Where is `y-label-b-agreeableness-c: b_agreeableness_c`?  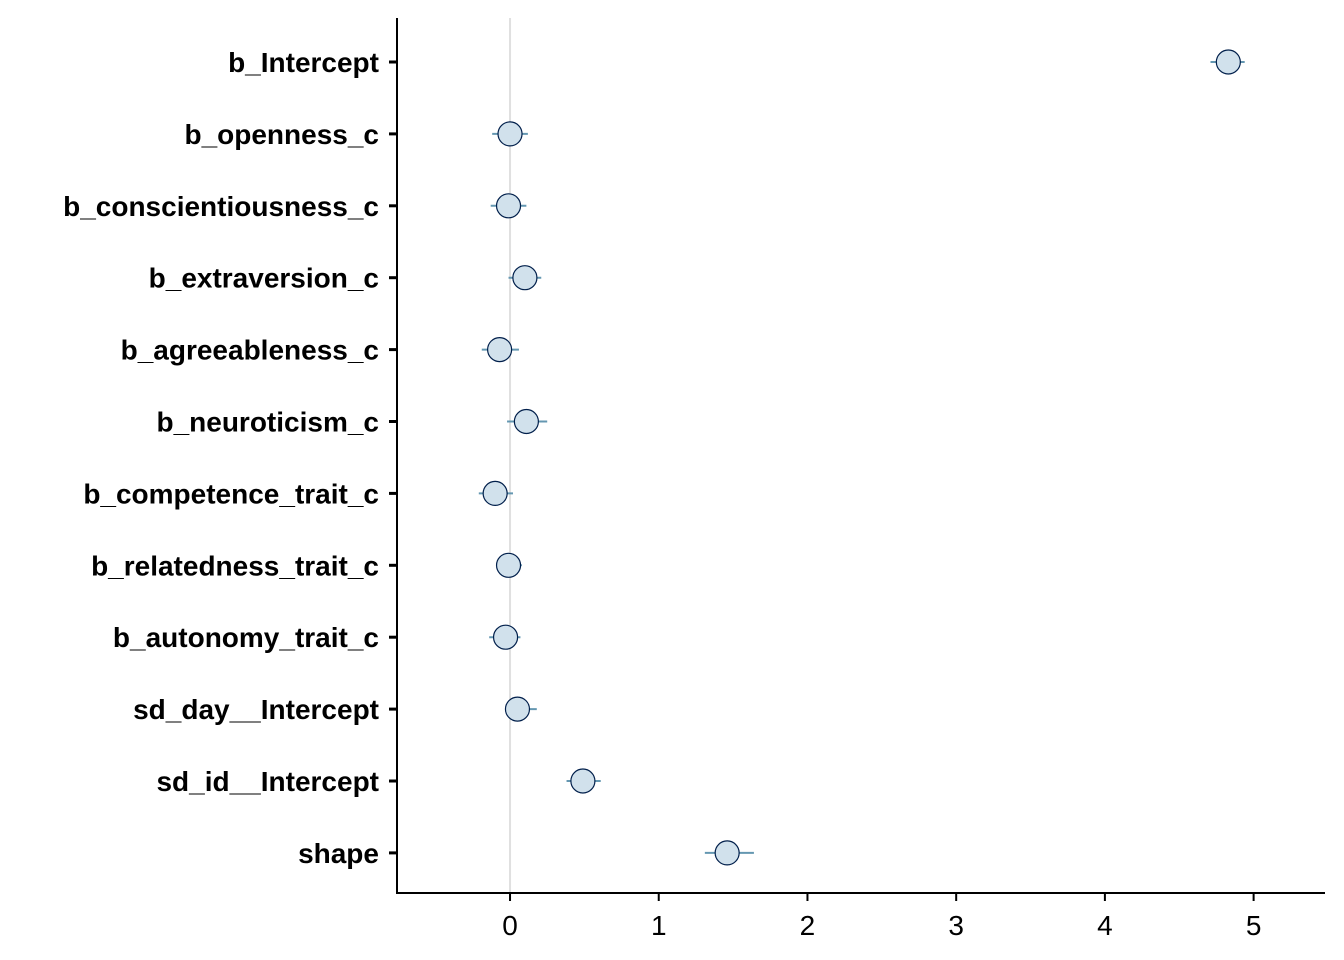 y-label-b-agreeableness-c: b_agreeableness_c is located at coordinates (250, 350).